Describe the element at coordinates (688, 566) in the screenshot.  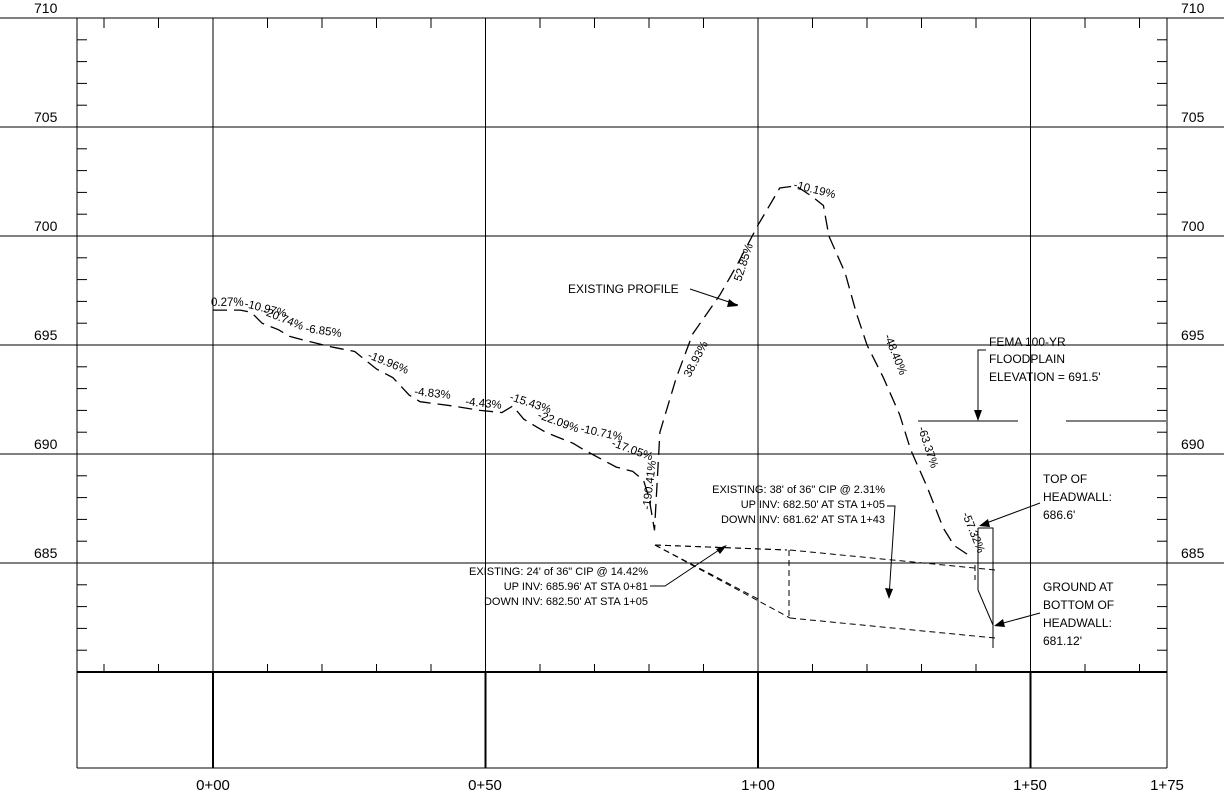
I see `pipe-1-leader` at that location.